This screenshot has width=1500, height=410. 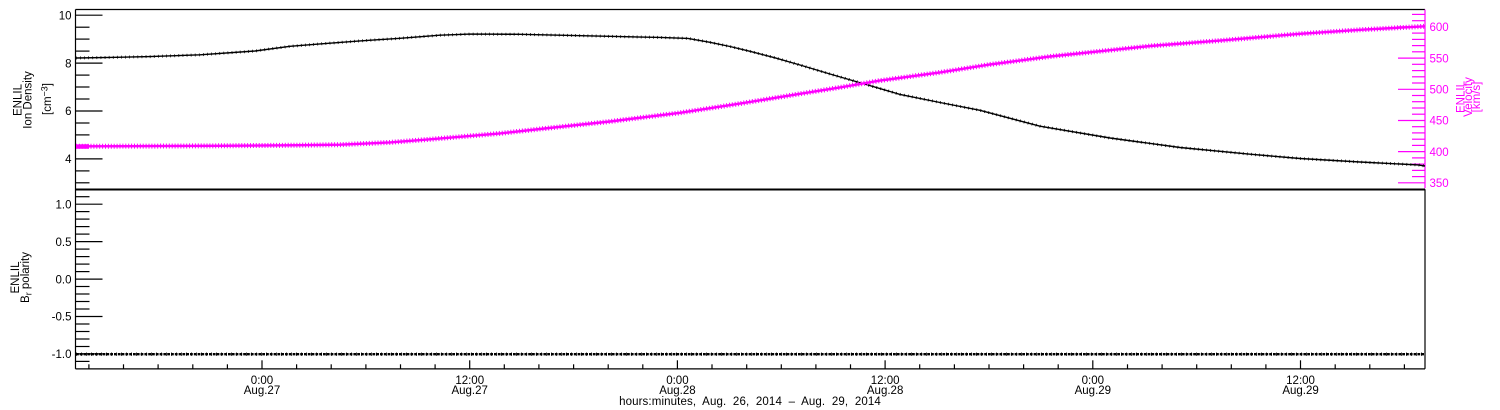 What do you see at coordinates (68, 64) in the screenshot?
I see `svg-text: 8` at bounding box center [68, 64].